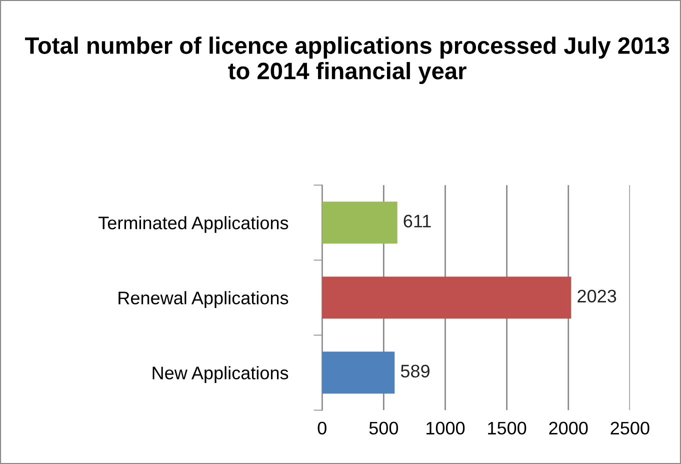  I want to click on x-tick-label: 1500, so click(507, 428).